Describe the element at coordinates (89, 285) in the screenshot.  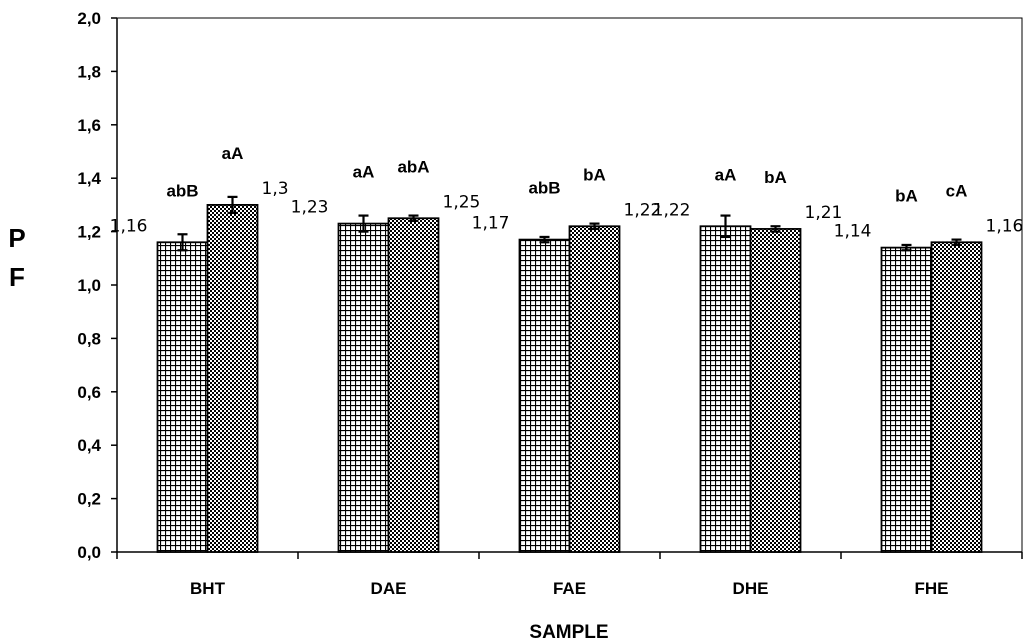
I see `y-tick-label: 1,0` at that location.